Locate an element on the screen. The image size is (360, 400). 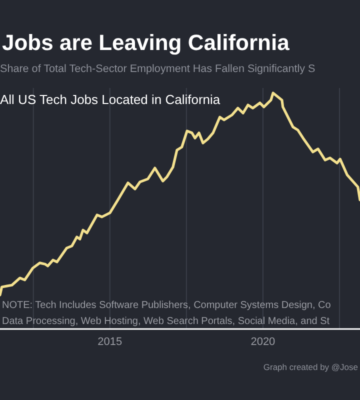
y-axis-title: All US Tech Jobs Located in California is located at coordinates (110, 99).